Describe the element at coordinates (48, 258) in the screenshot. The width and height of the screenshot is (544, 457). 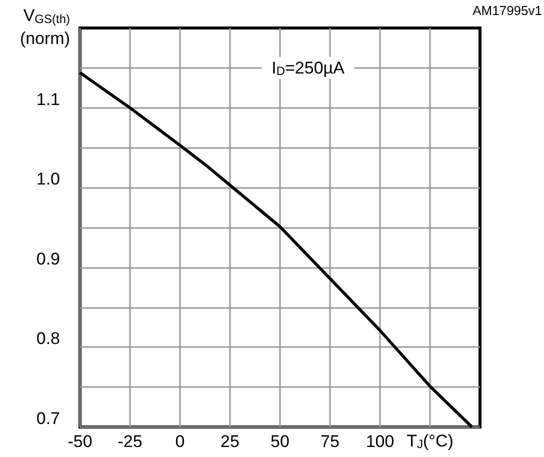
I see `y-tick-label: 0.9` at that location.